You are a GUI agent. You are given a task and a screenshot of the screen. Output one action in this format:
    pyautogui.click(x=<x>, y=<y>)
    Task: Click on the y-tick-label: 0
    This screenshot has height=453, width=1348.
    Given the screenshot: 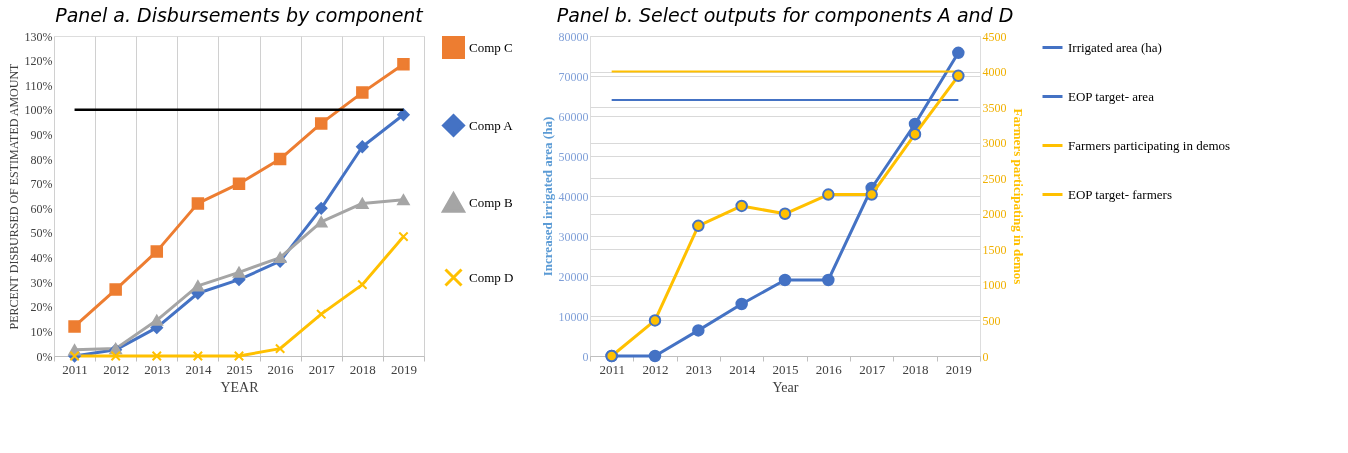 What is the action you would take?
    pyautogui.click(x=585, y=356)
    